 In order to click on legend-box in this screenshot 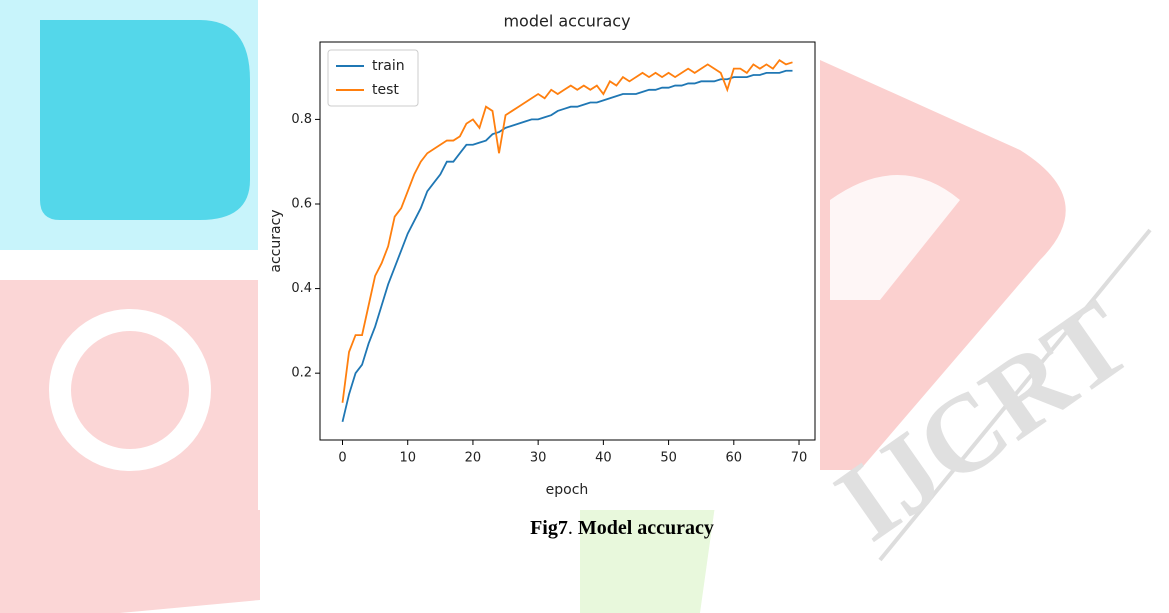, I will do `click(373, 78)`.